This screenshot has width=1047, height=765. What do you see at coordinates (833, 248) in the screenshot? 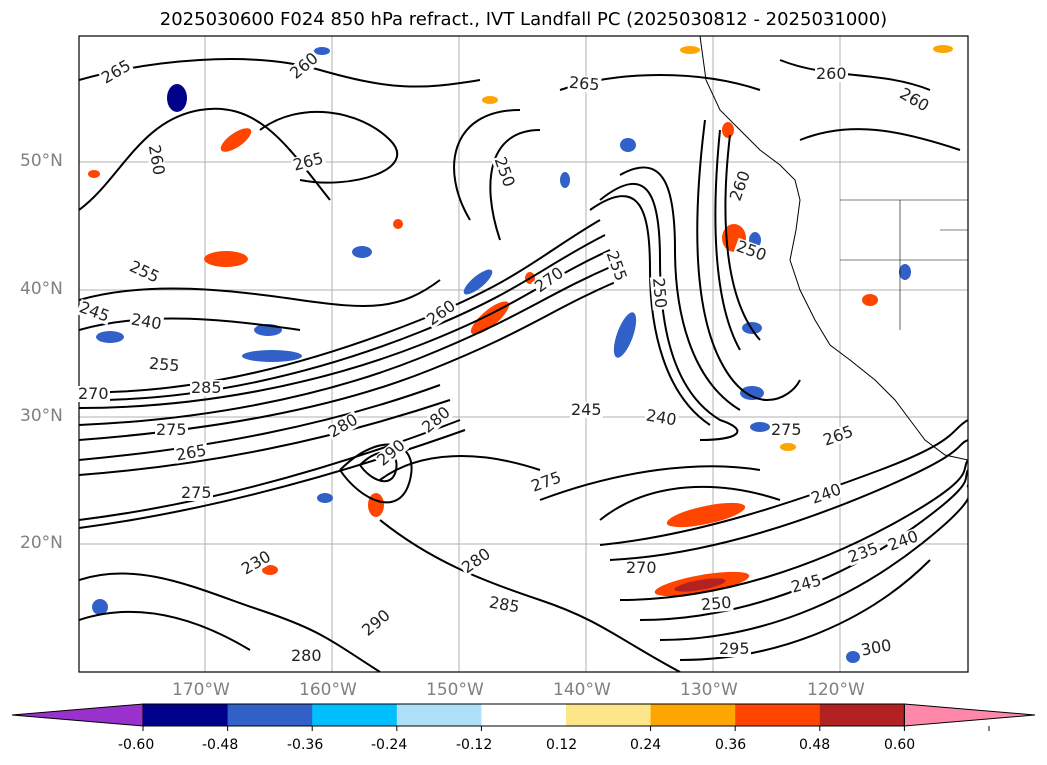
I see `coastline` at bounding box center [833, 248].